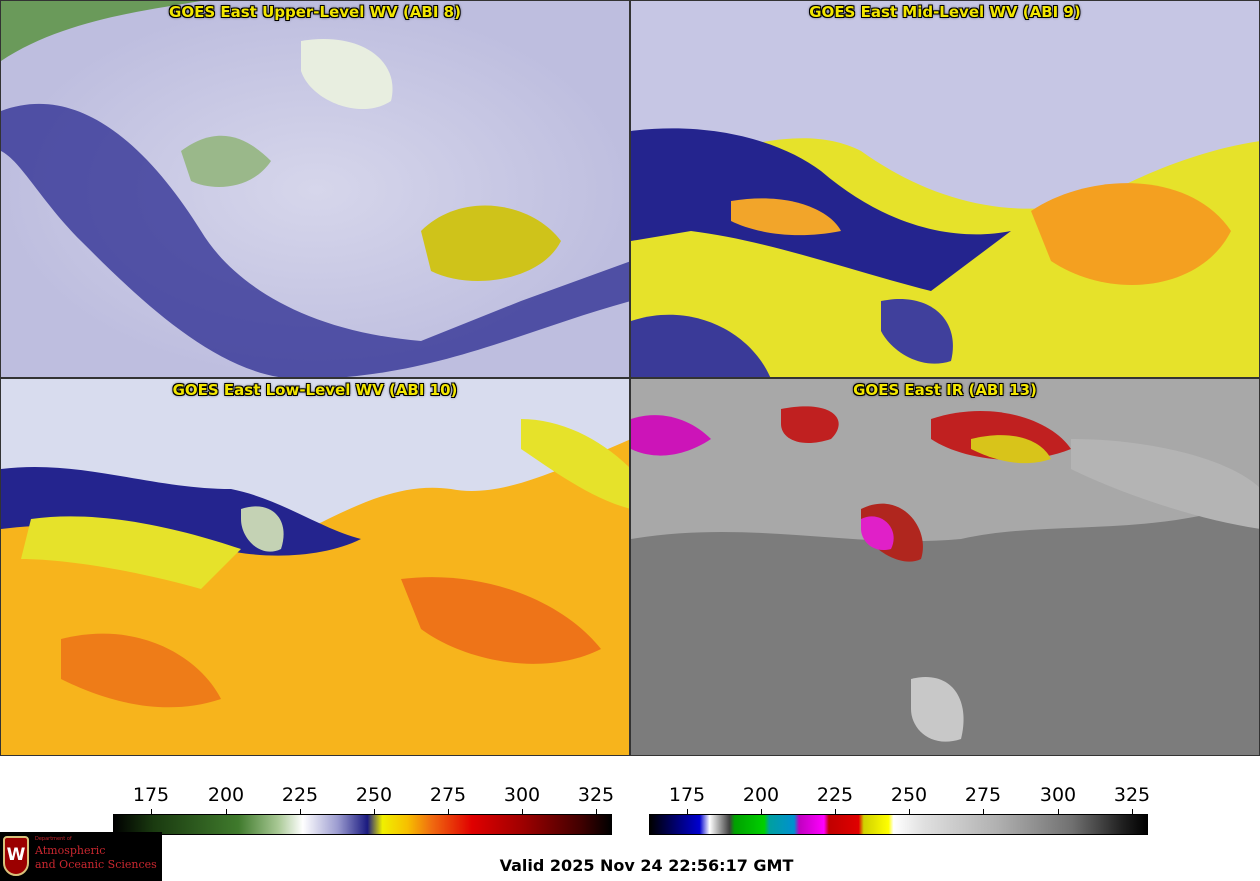 The height and width of the screenshot is (881, 1260). Describe the element at coordinates (226, 795) in the screenshot. I see `wv-tick-label: 200` at that location.